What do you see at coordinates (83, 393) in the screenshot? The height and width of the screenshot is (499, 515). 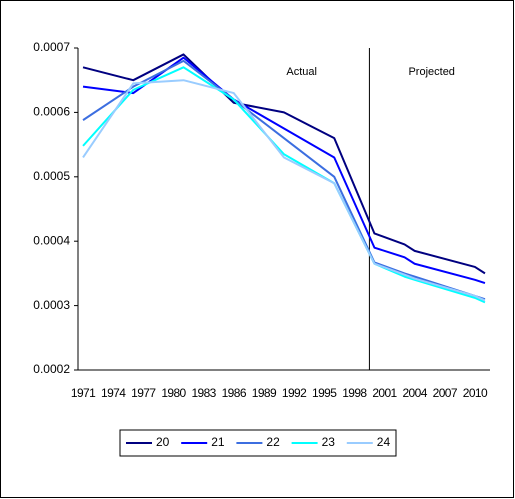 I see `x-tick-label: 1971` at bounding box center [83, 393].